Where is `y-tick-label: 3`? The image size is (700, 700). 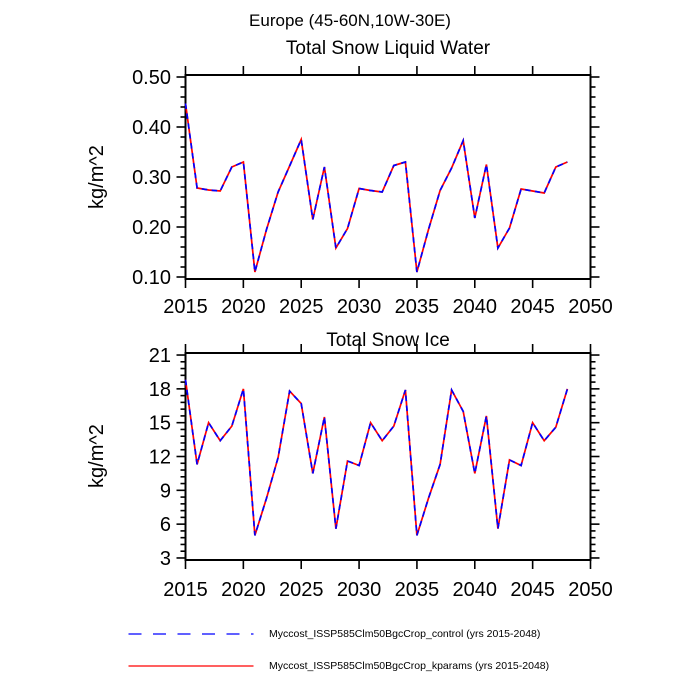 y-tick-label: 3 is located at coordinates (165, 559).